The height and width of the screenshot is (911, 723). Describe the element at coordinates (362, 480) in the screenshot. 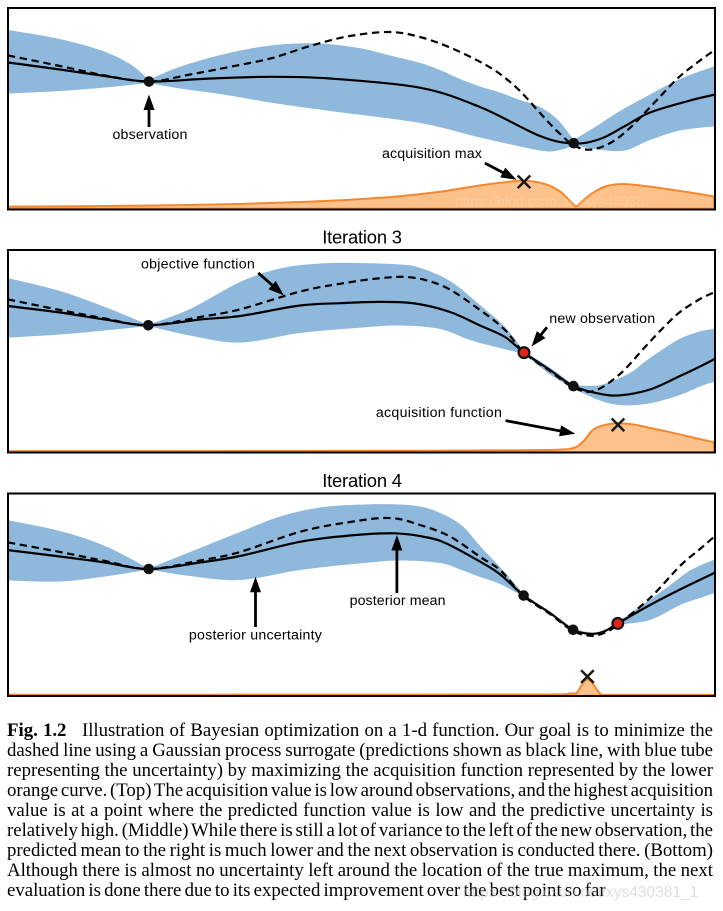

I see `svg-text: Iteration 4` at that location.